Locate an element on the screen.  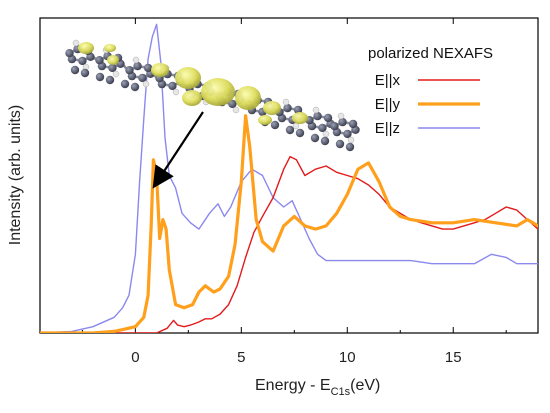
y-axis-label: Intensity (arb. units) is located at coordinates (15, 175).